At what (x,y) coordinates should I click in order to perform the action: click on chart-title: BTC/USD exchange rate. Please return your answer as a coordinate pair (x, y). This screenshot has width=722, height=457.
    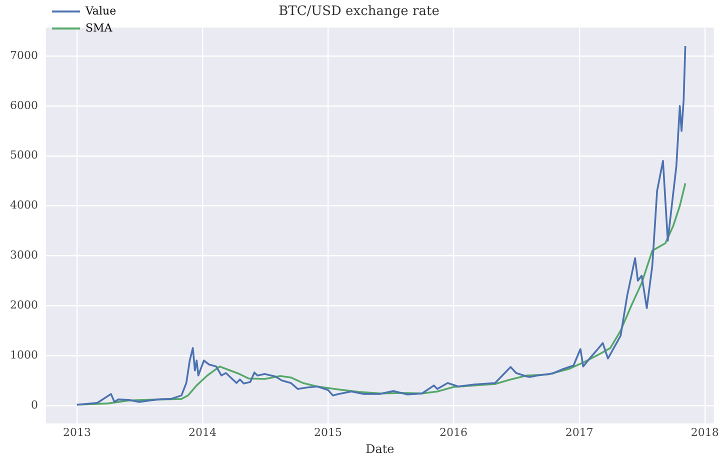
    Looking at the image, I should click on (359, 12).